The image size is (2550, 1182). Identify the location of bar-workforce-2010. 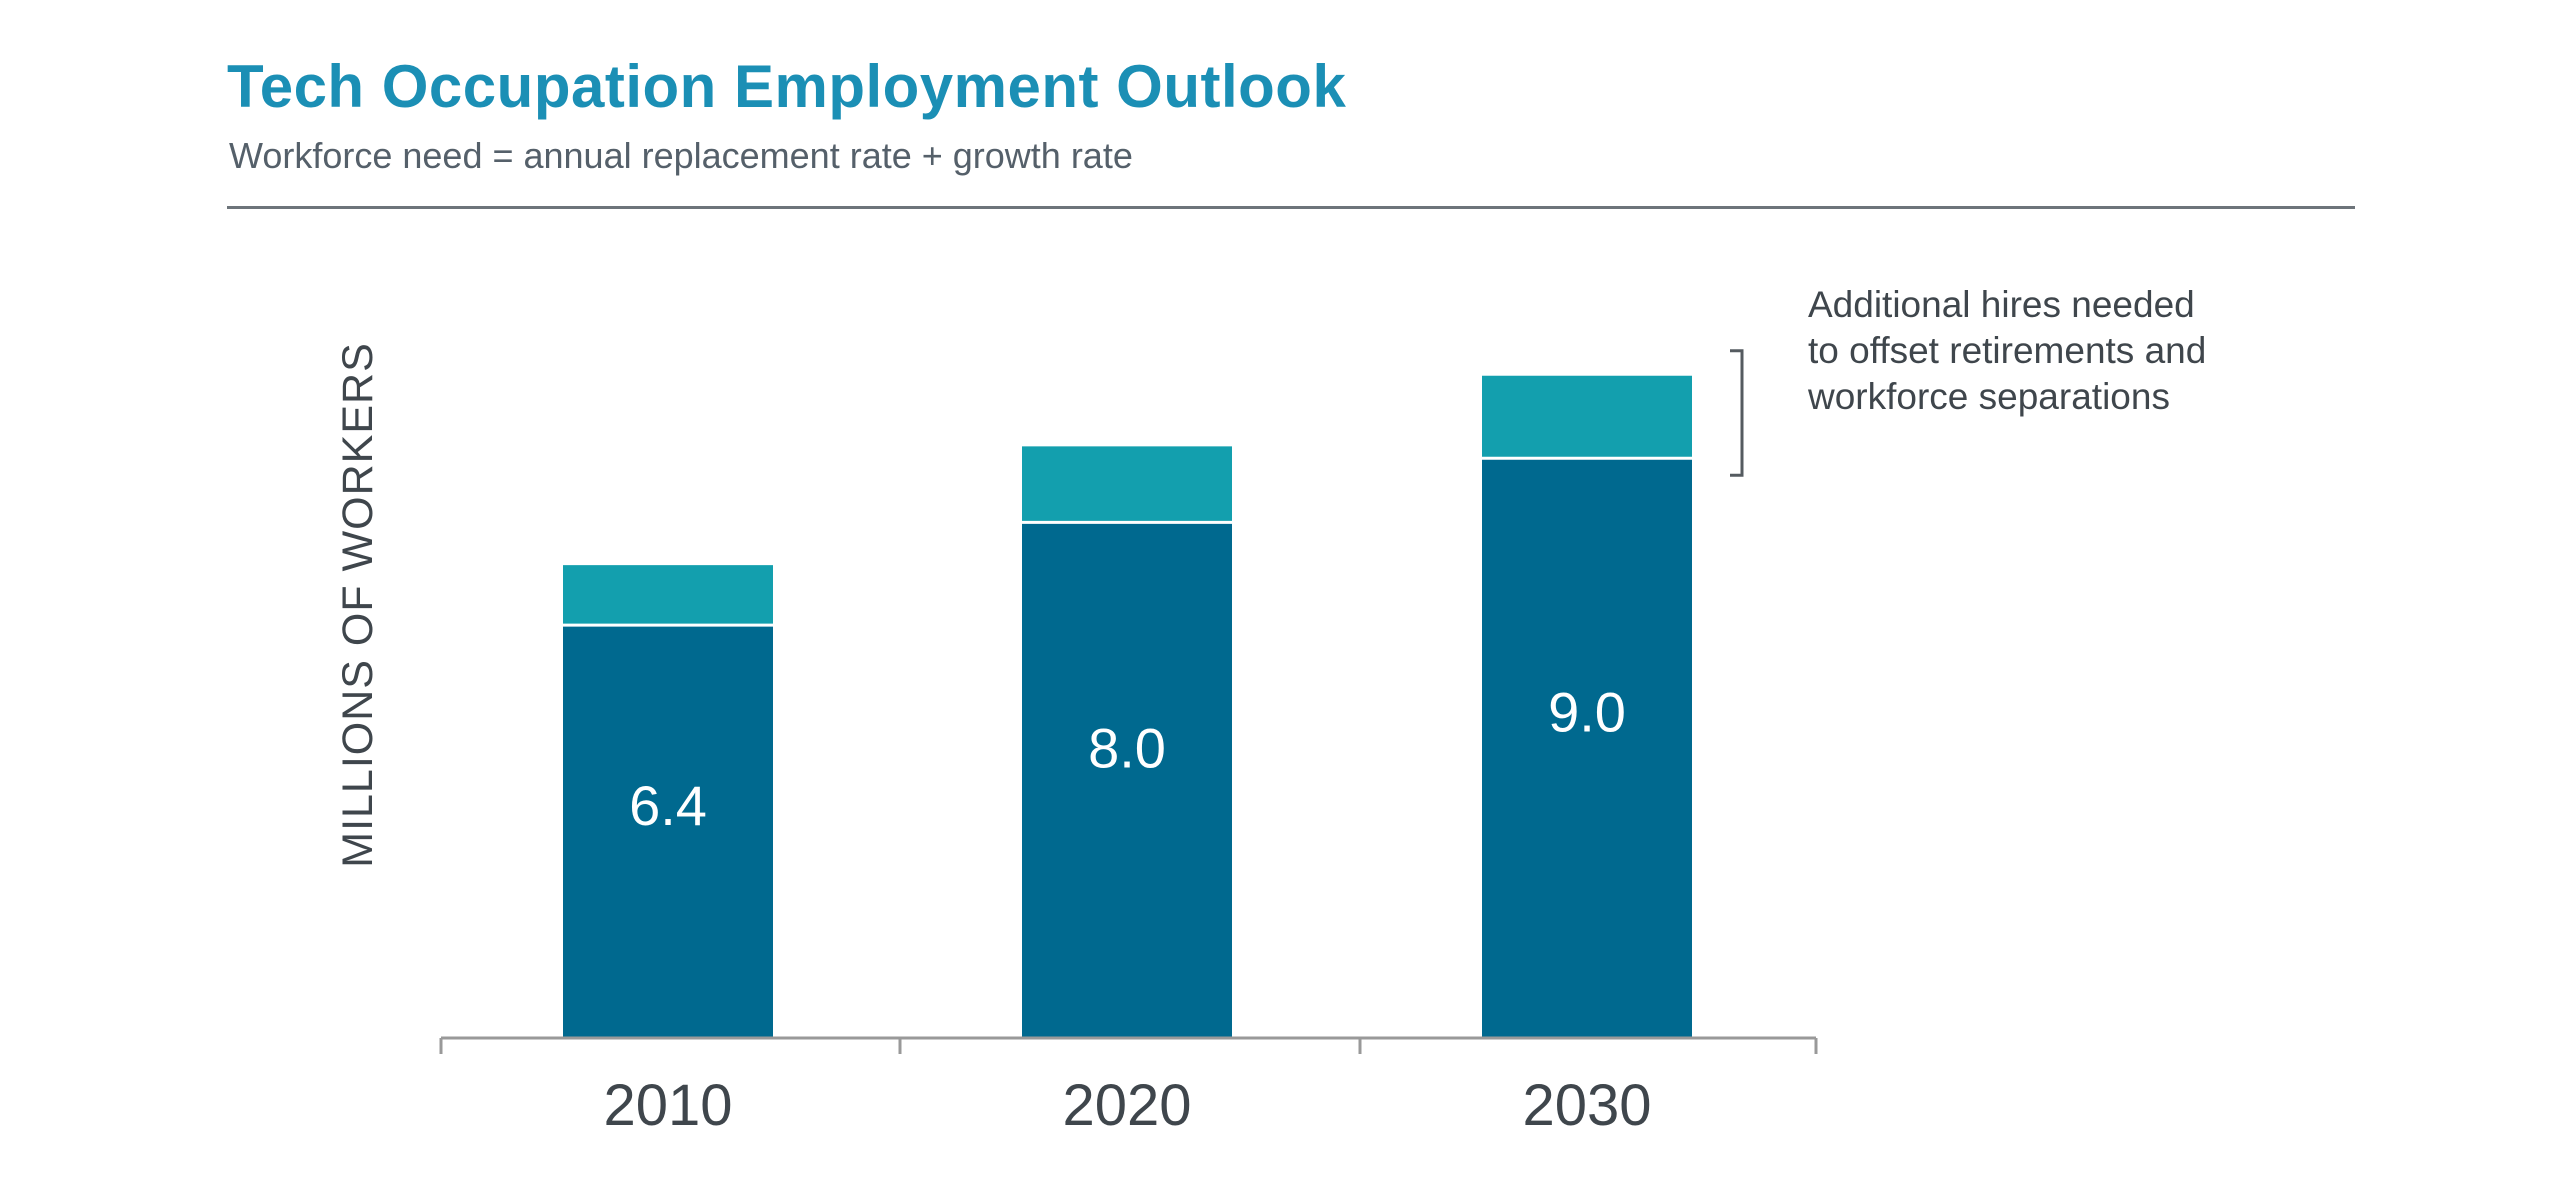
(668, 831).